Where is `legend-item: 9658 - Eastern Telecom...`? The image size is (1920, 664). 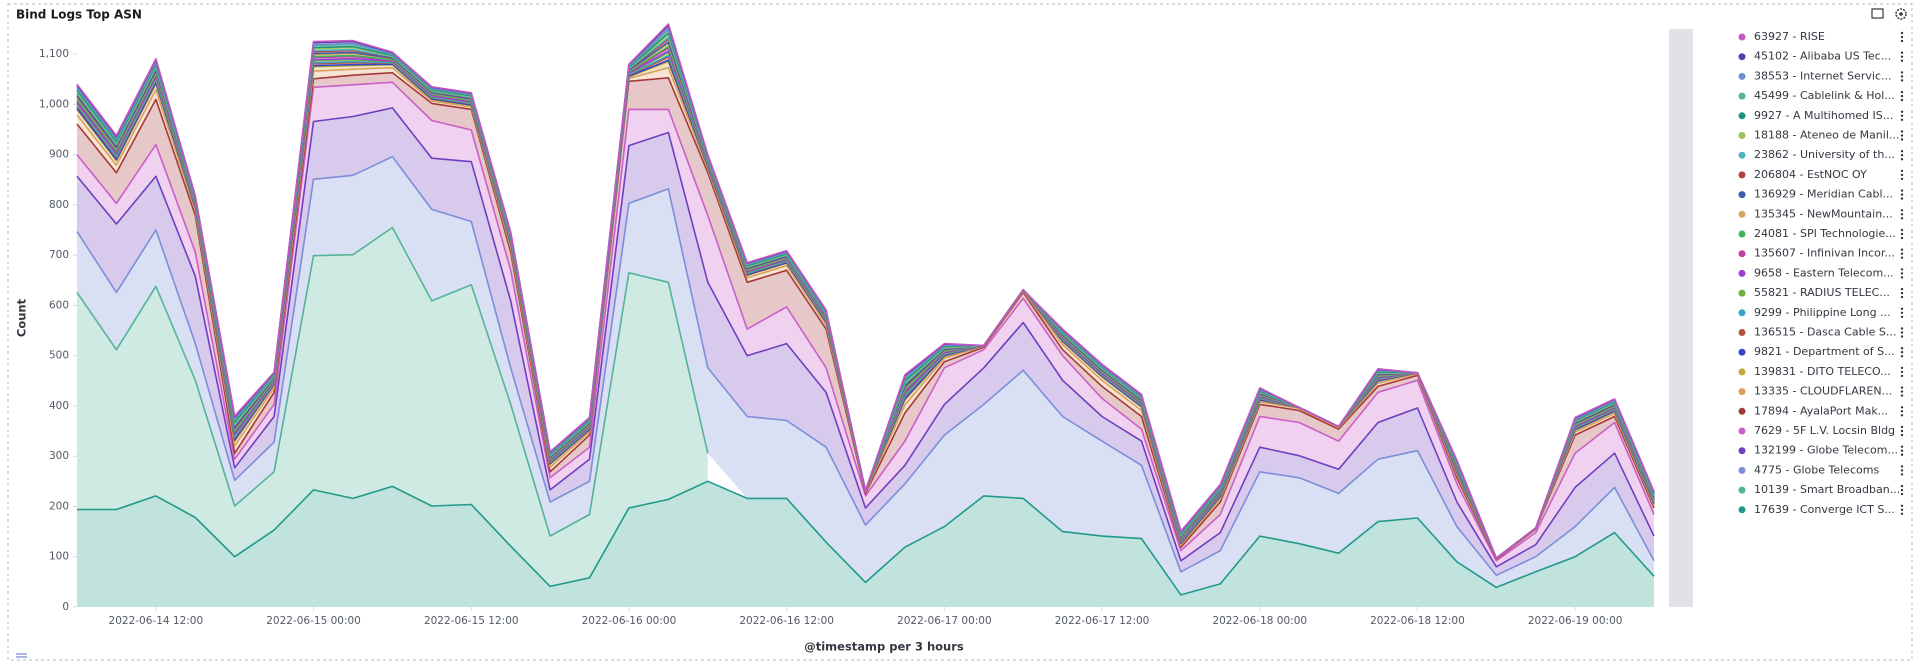 legend-item: 9658 - Eastern Telecom... is located at coordinates (1821, 272).